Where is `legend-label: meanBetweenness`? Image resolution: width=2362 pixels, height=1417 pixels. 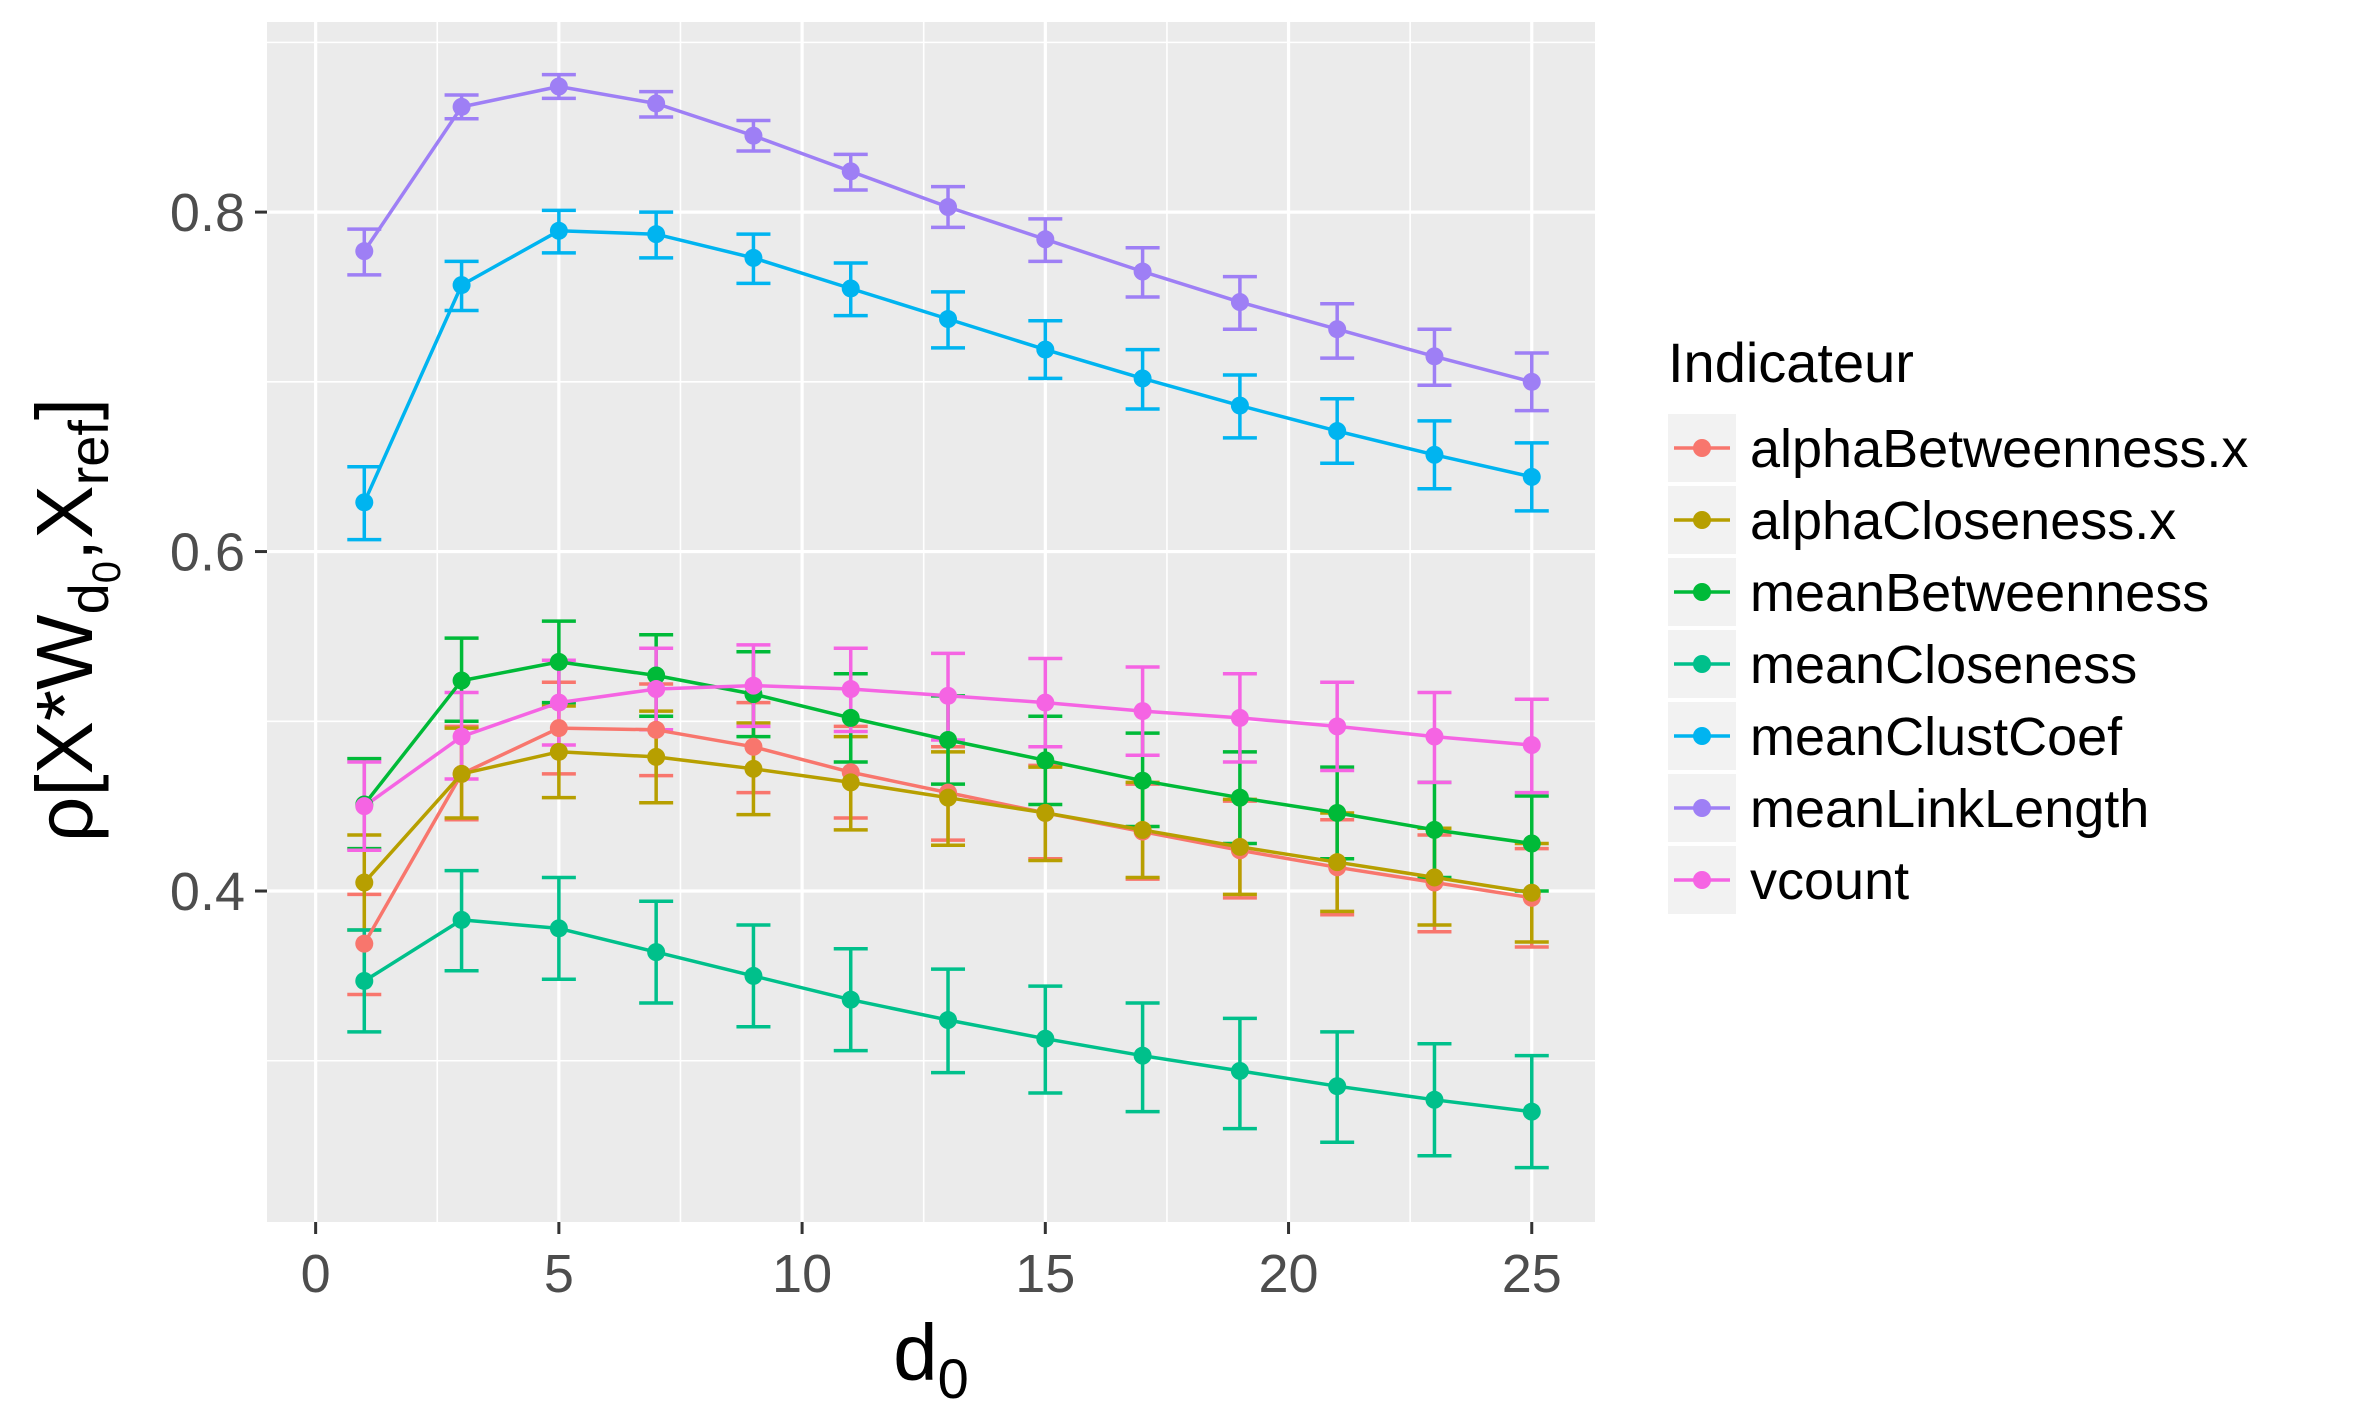
legend-label: meanBetweenness is located at coordinates (1979, 593).